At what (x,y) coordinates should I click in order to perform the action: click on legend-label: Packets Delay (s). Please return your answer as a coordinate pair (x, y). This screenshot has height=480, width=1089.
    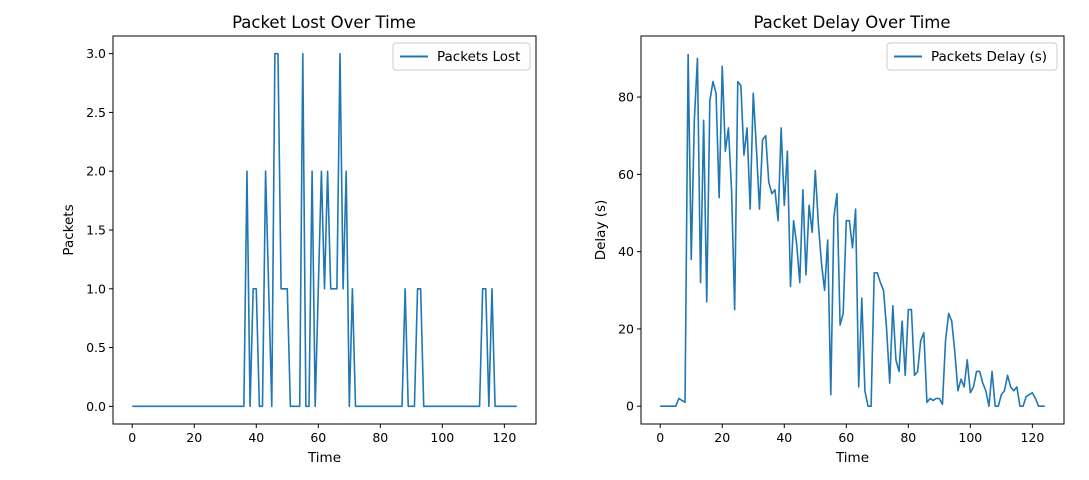
    Looking at the image, I should click on (989, 57).